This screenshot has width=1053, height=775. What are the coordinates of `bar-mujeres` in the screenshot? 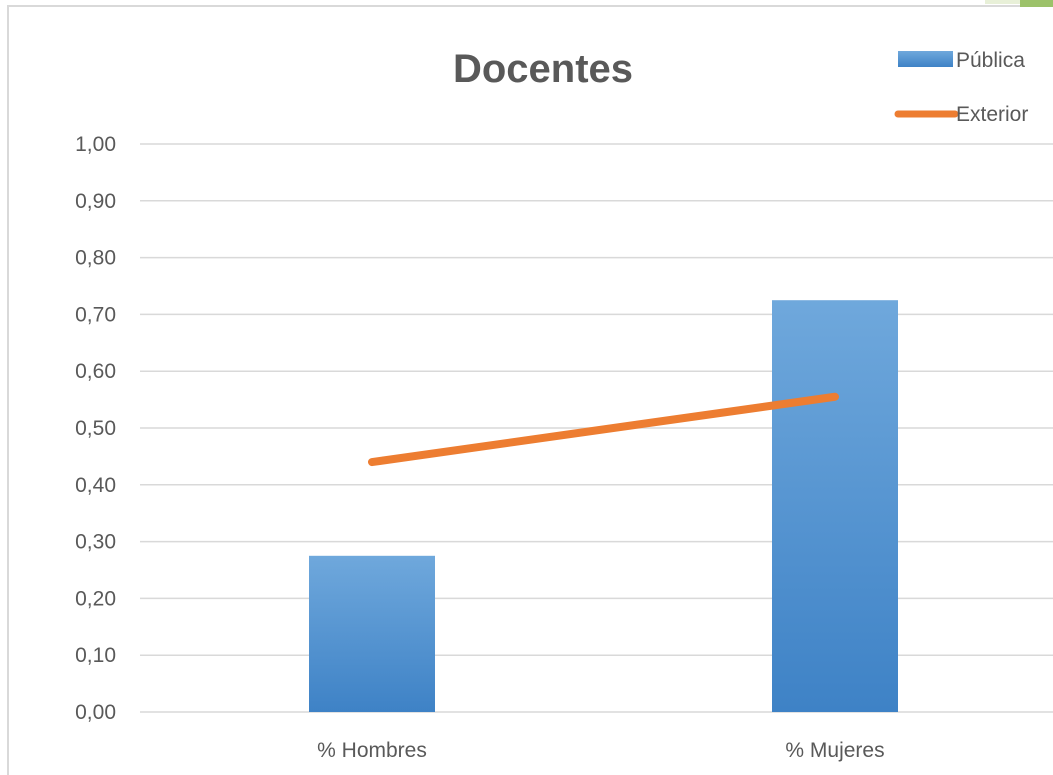 It's located at (835, 506).